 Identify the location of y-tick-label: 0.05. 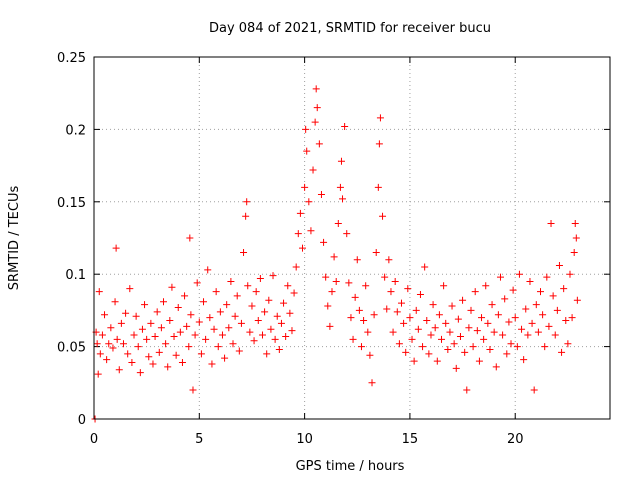
(71, 348).